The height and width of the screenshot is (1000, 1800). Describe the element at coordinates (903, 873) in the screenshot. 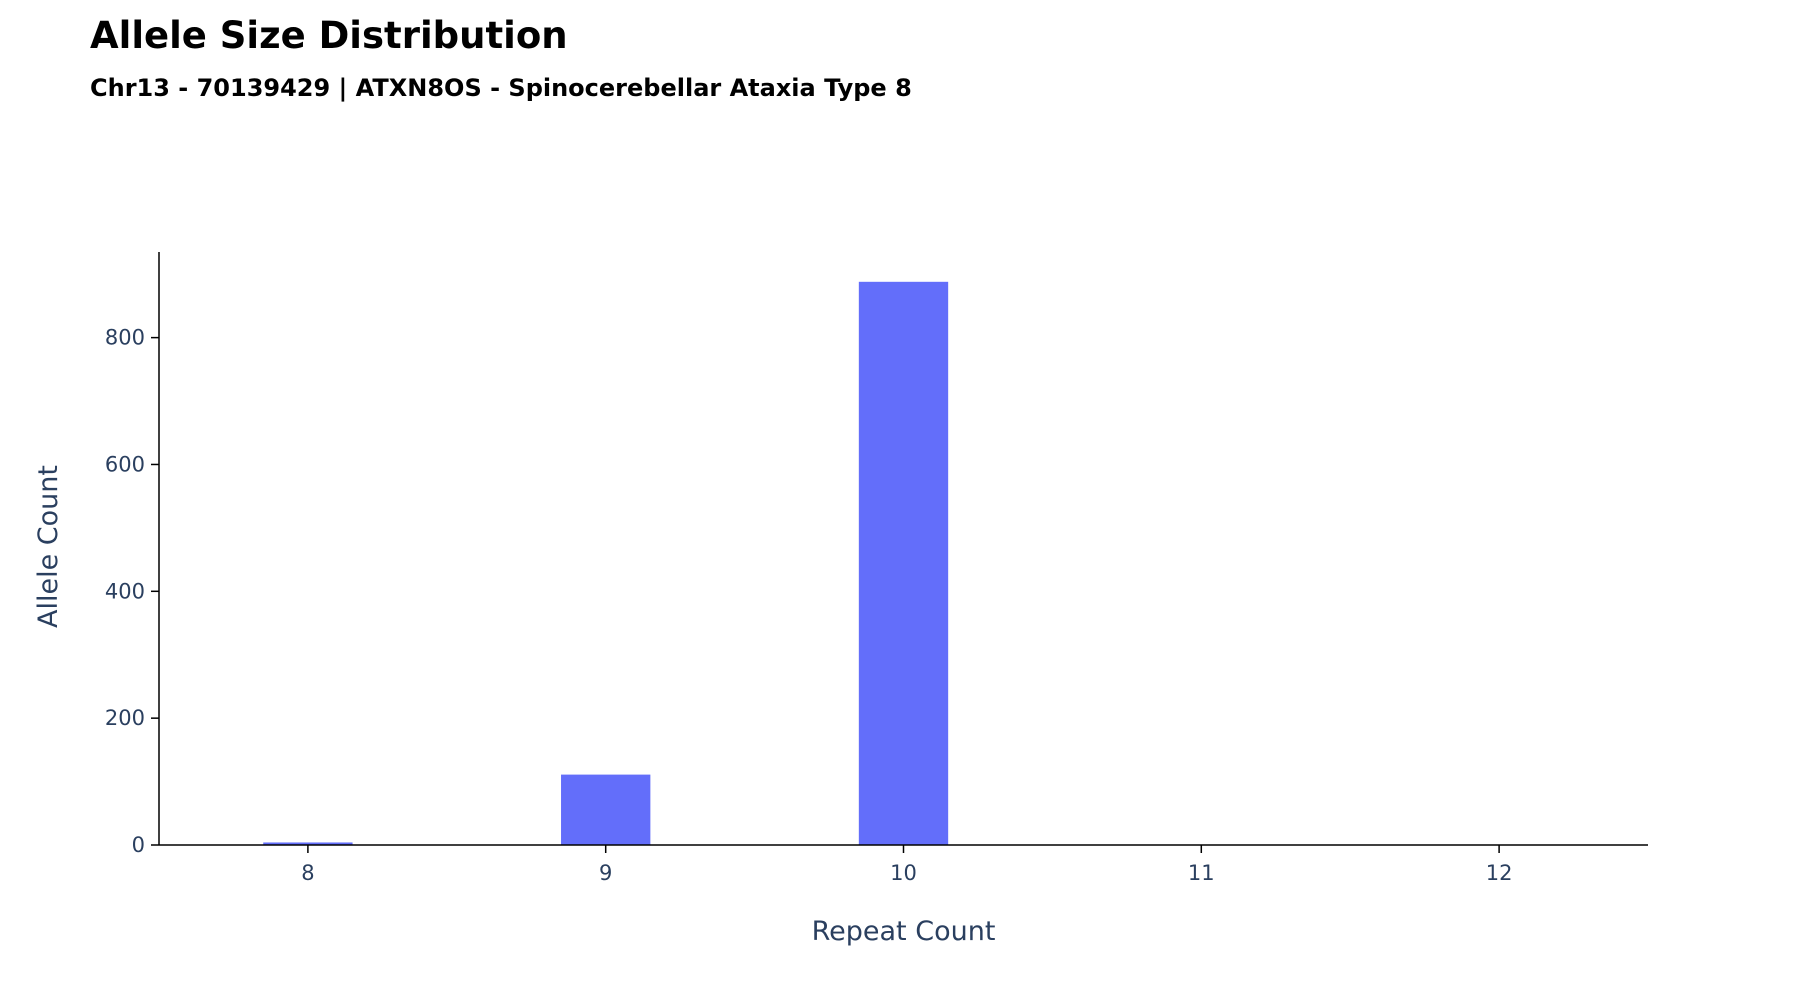

I see `x-tick-label: 10` at that location.